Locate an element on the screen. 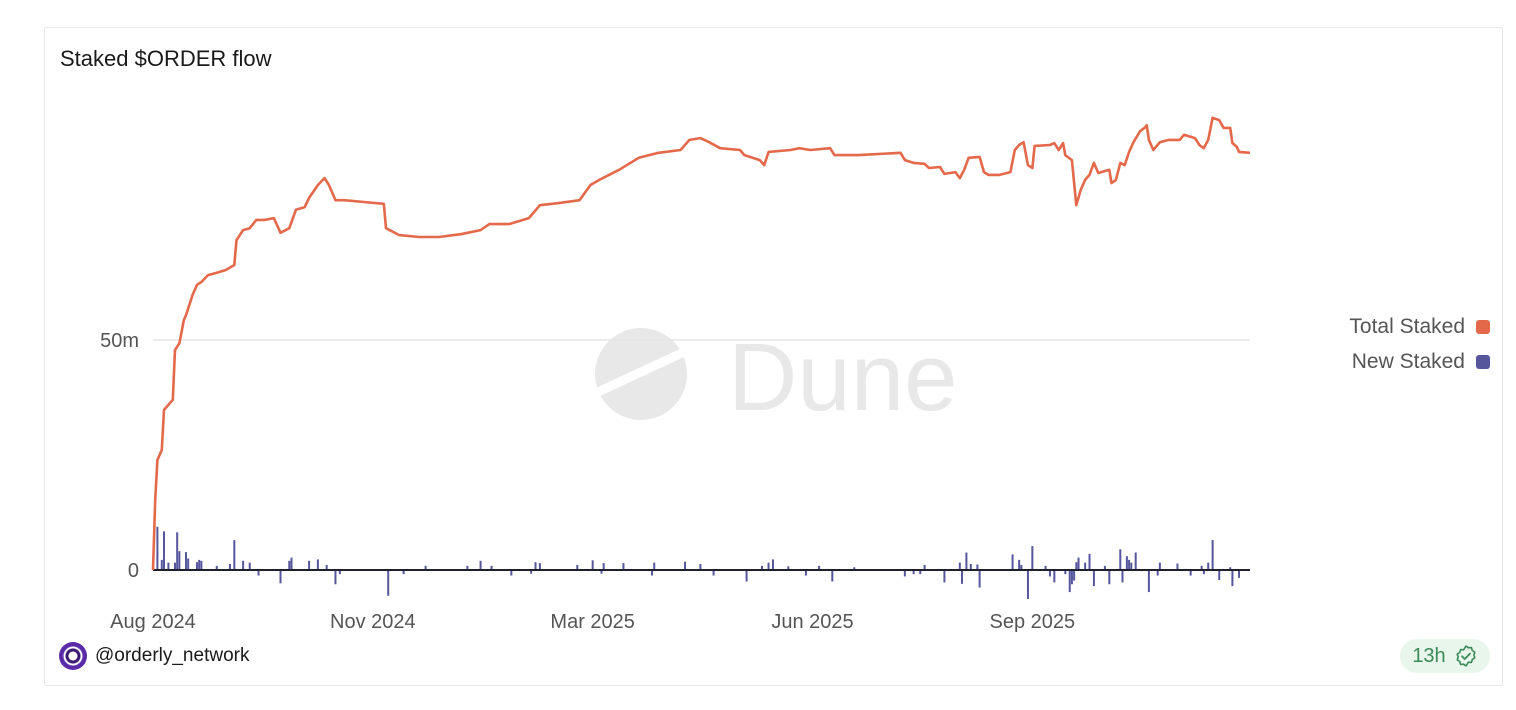 This screenshot has width=1516, height=710. legend-item-new-staked: New Staked is located at coordinates (1419, 361).